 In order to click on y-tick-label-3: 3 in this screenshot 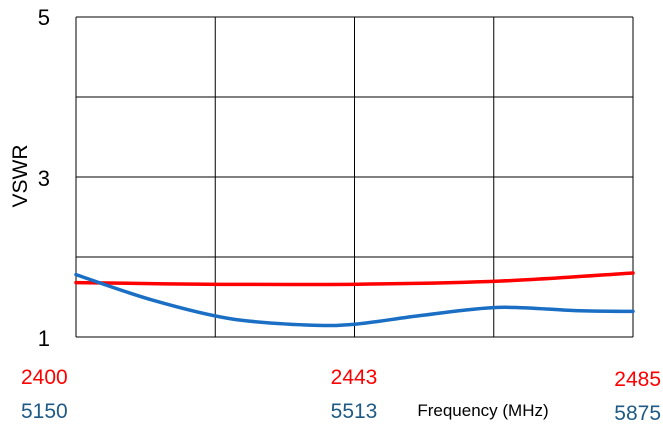, I will do `click(44, 178)`.